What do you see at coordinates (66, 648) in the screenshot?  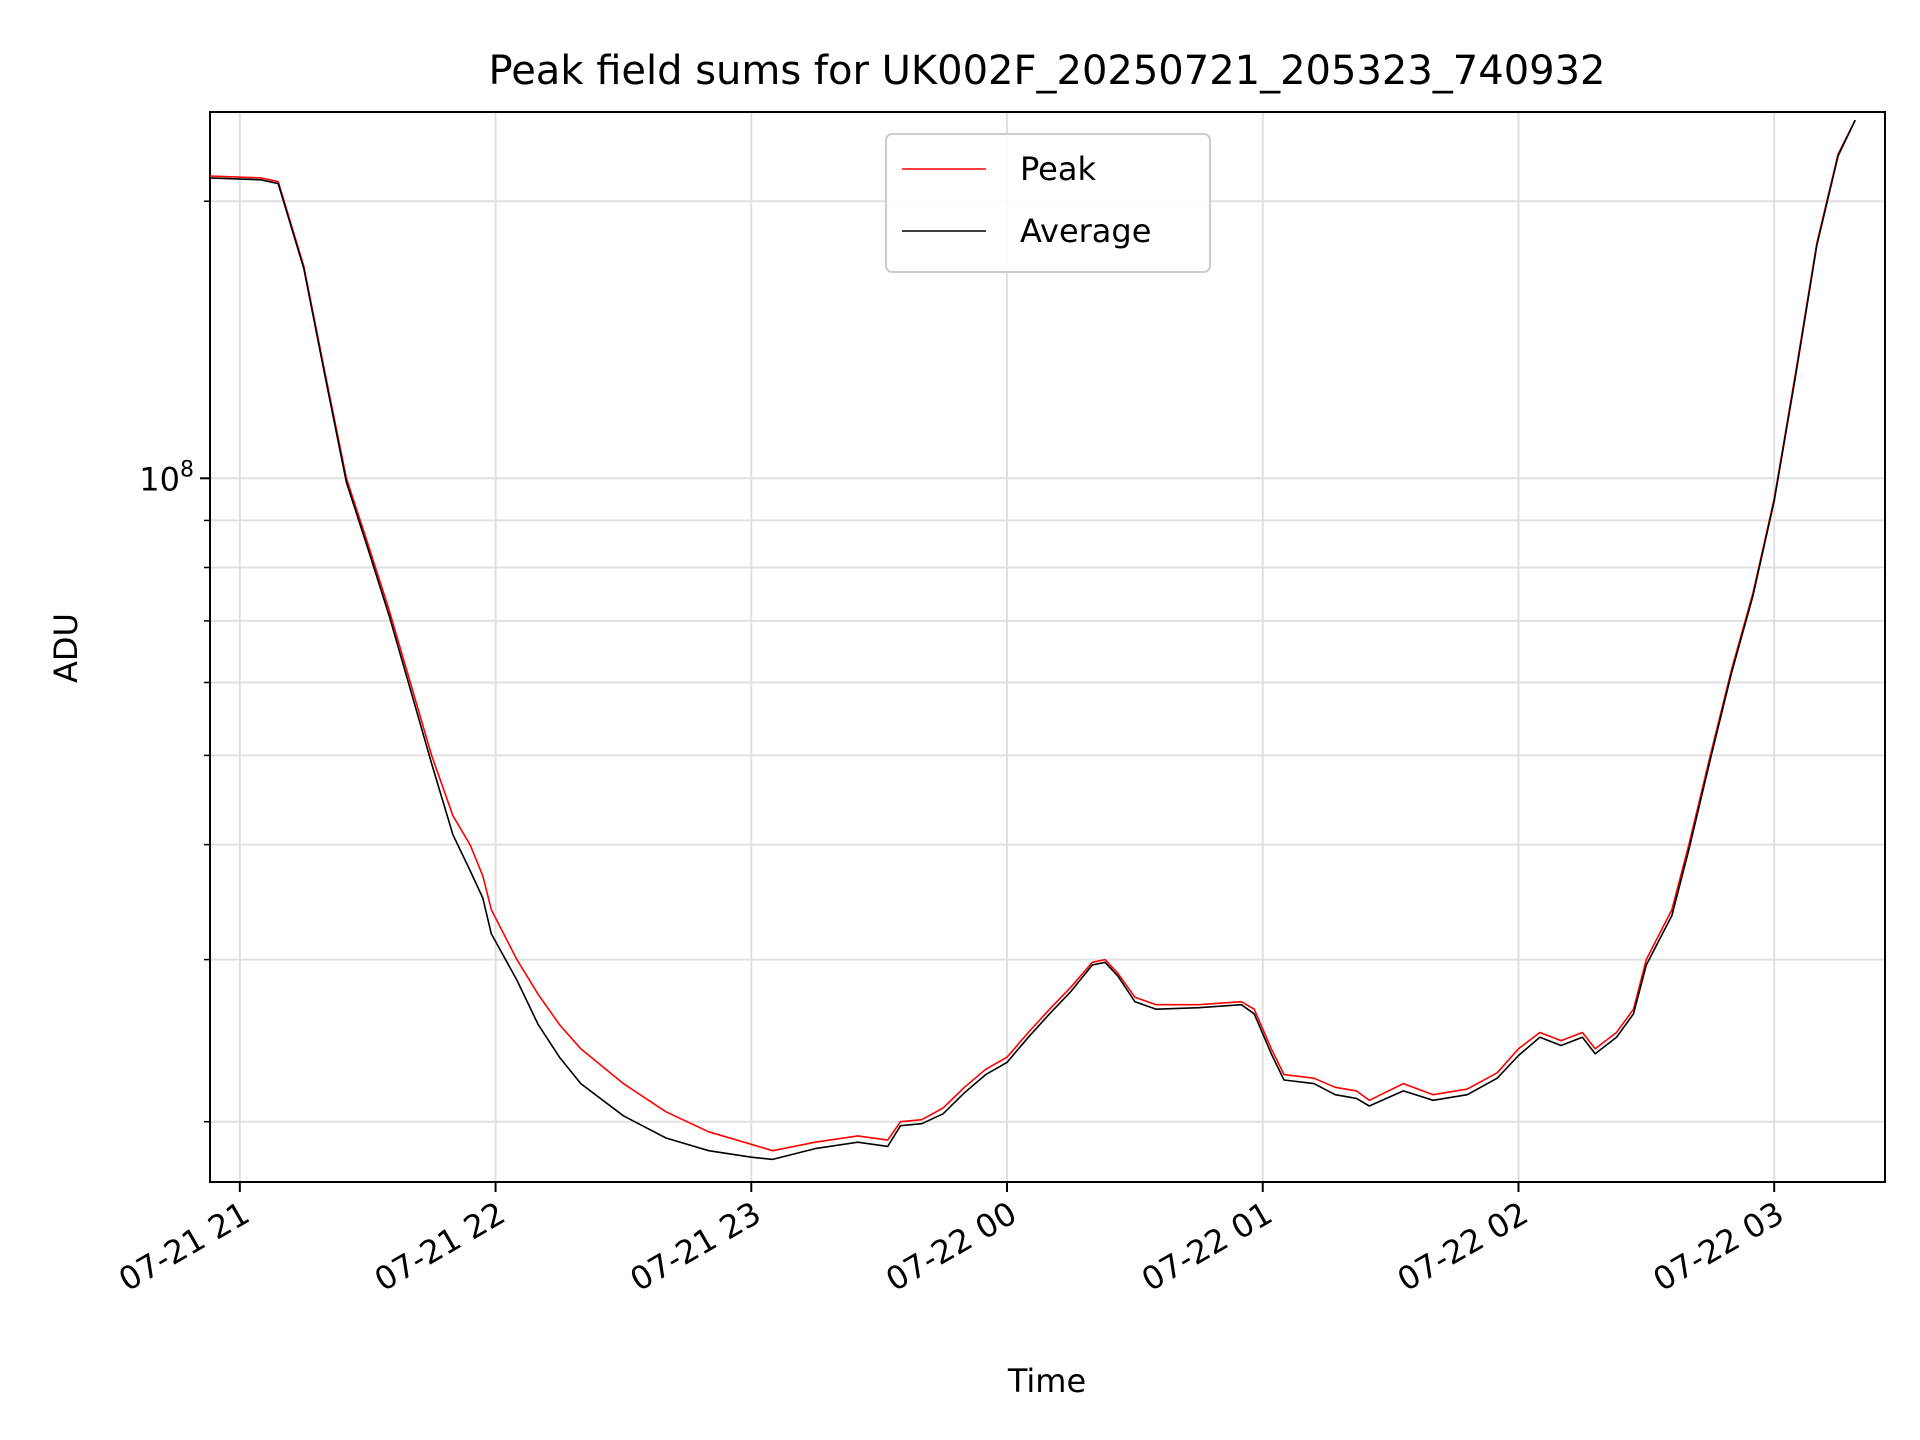 I see `y-axis-label: ADU` at bounding box center [66, 648].